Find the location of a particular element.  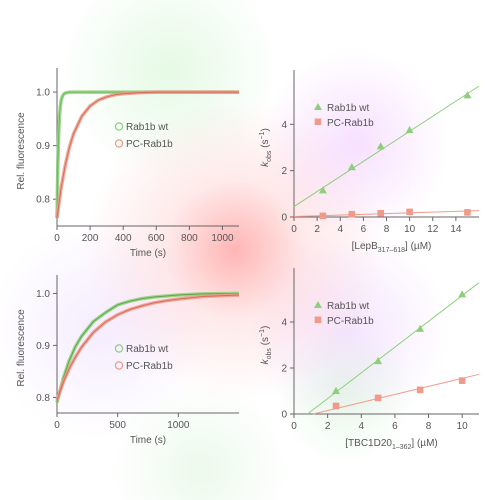

x-tick-label: 800 is located at coordinates (189, 238).